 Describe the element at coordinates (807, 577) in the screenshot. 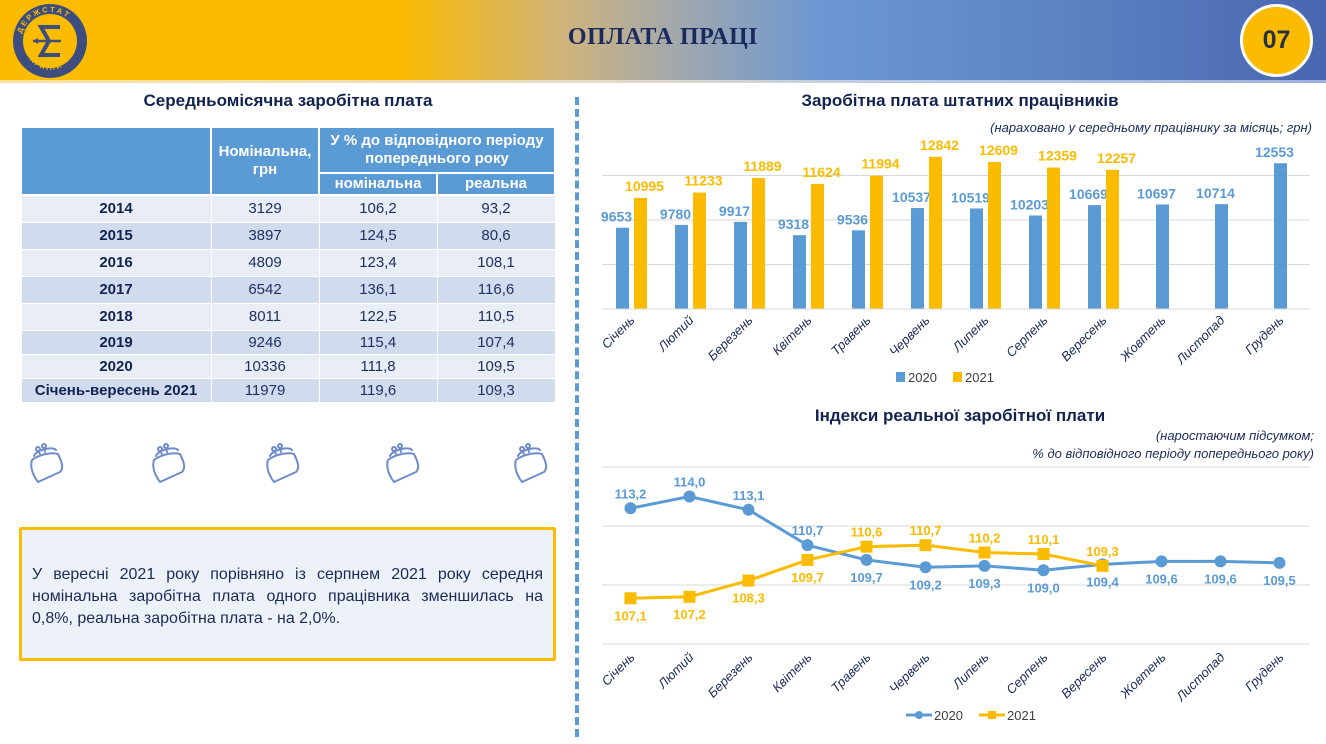

I see `data-label-2021: 109,7` at that location.